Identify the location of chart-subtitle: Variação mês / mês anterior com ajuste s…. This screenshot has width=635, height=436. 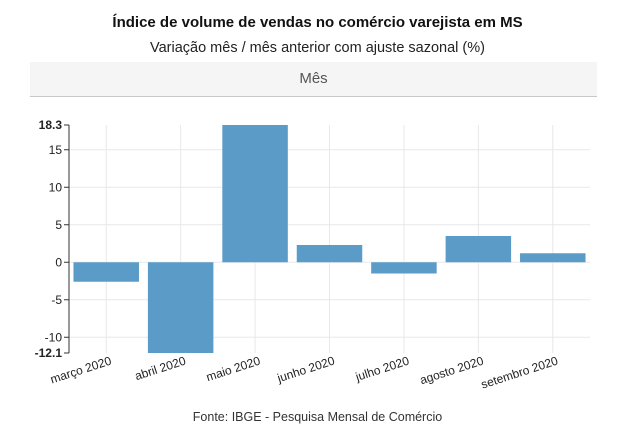
(317, 48).